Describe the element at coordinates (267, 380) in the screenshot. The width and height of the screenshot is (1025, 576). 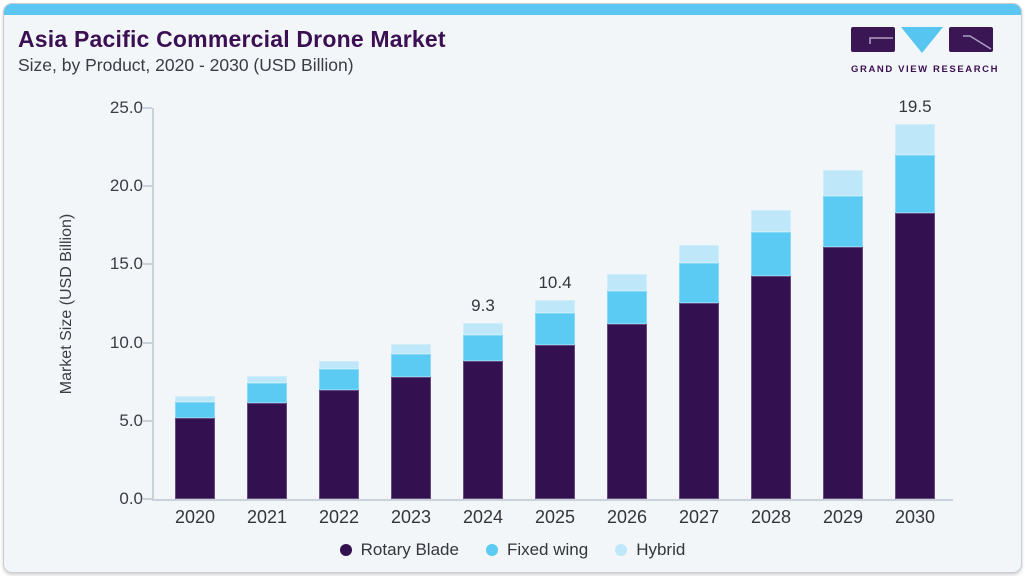
I see `bar-segment-hybrid-2021` at that location.